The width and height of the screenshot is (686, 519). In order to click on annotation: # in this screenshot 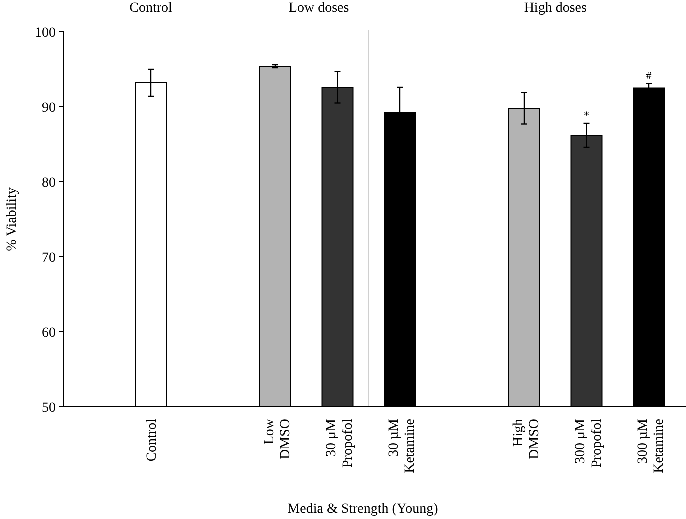, I will do `click(649, 76)`.